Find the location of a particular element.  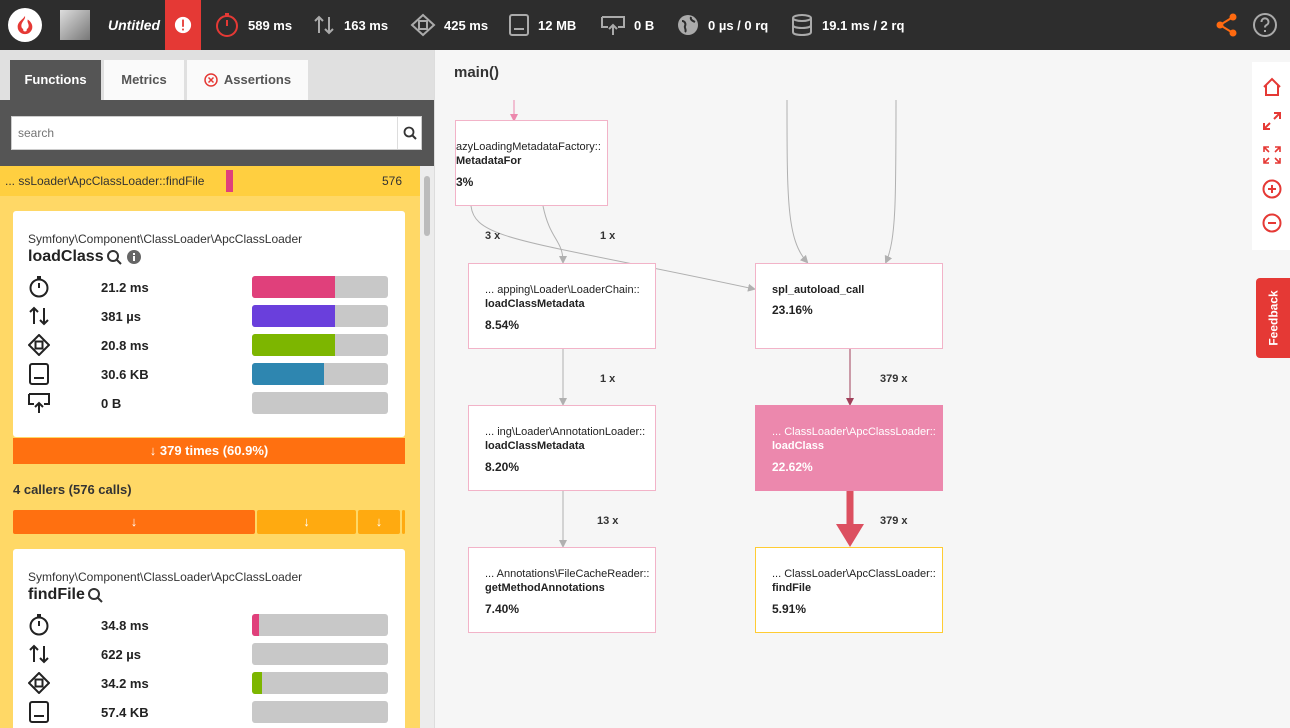

function-name: loadClass is located at coordinates (85, 257).